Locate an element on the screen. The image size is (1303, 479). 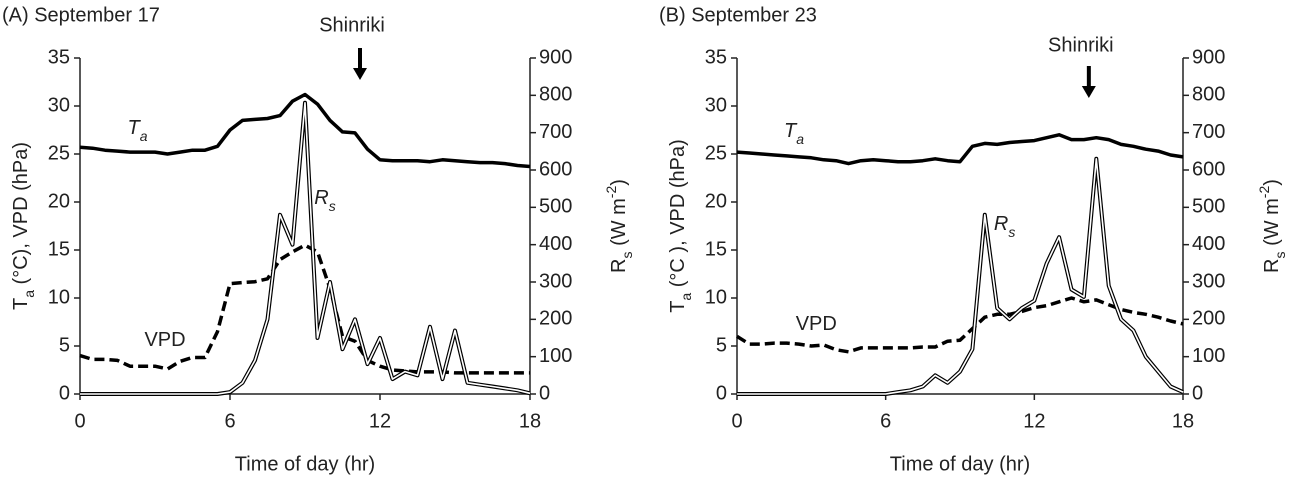
panel-title: (A) September 17 is located at coordinates (81, 15).